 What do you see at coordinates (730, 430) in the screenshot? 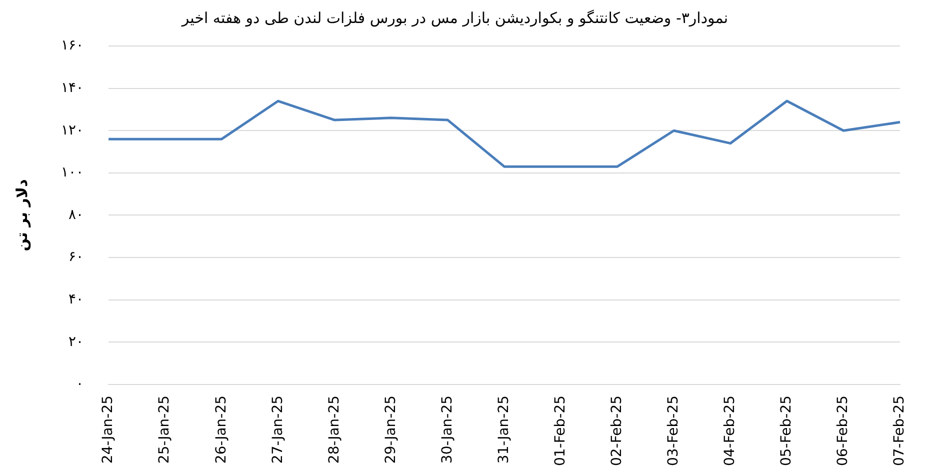
I see `x-tick-label: 04-Feb-25` at bounding box center [730, 430].